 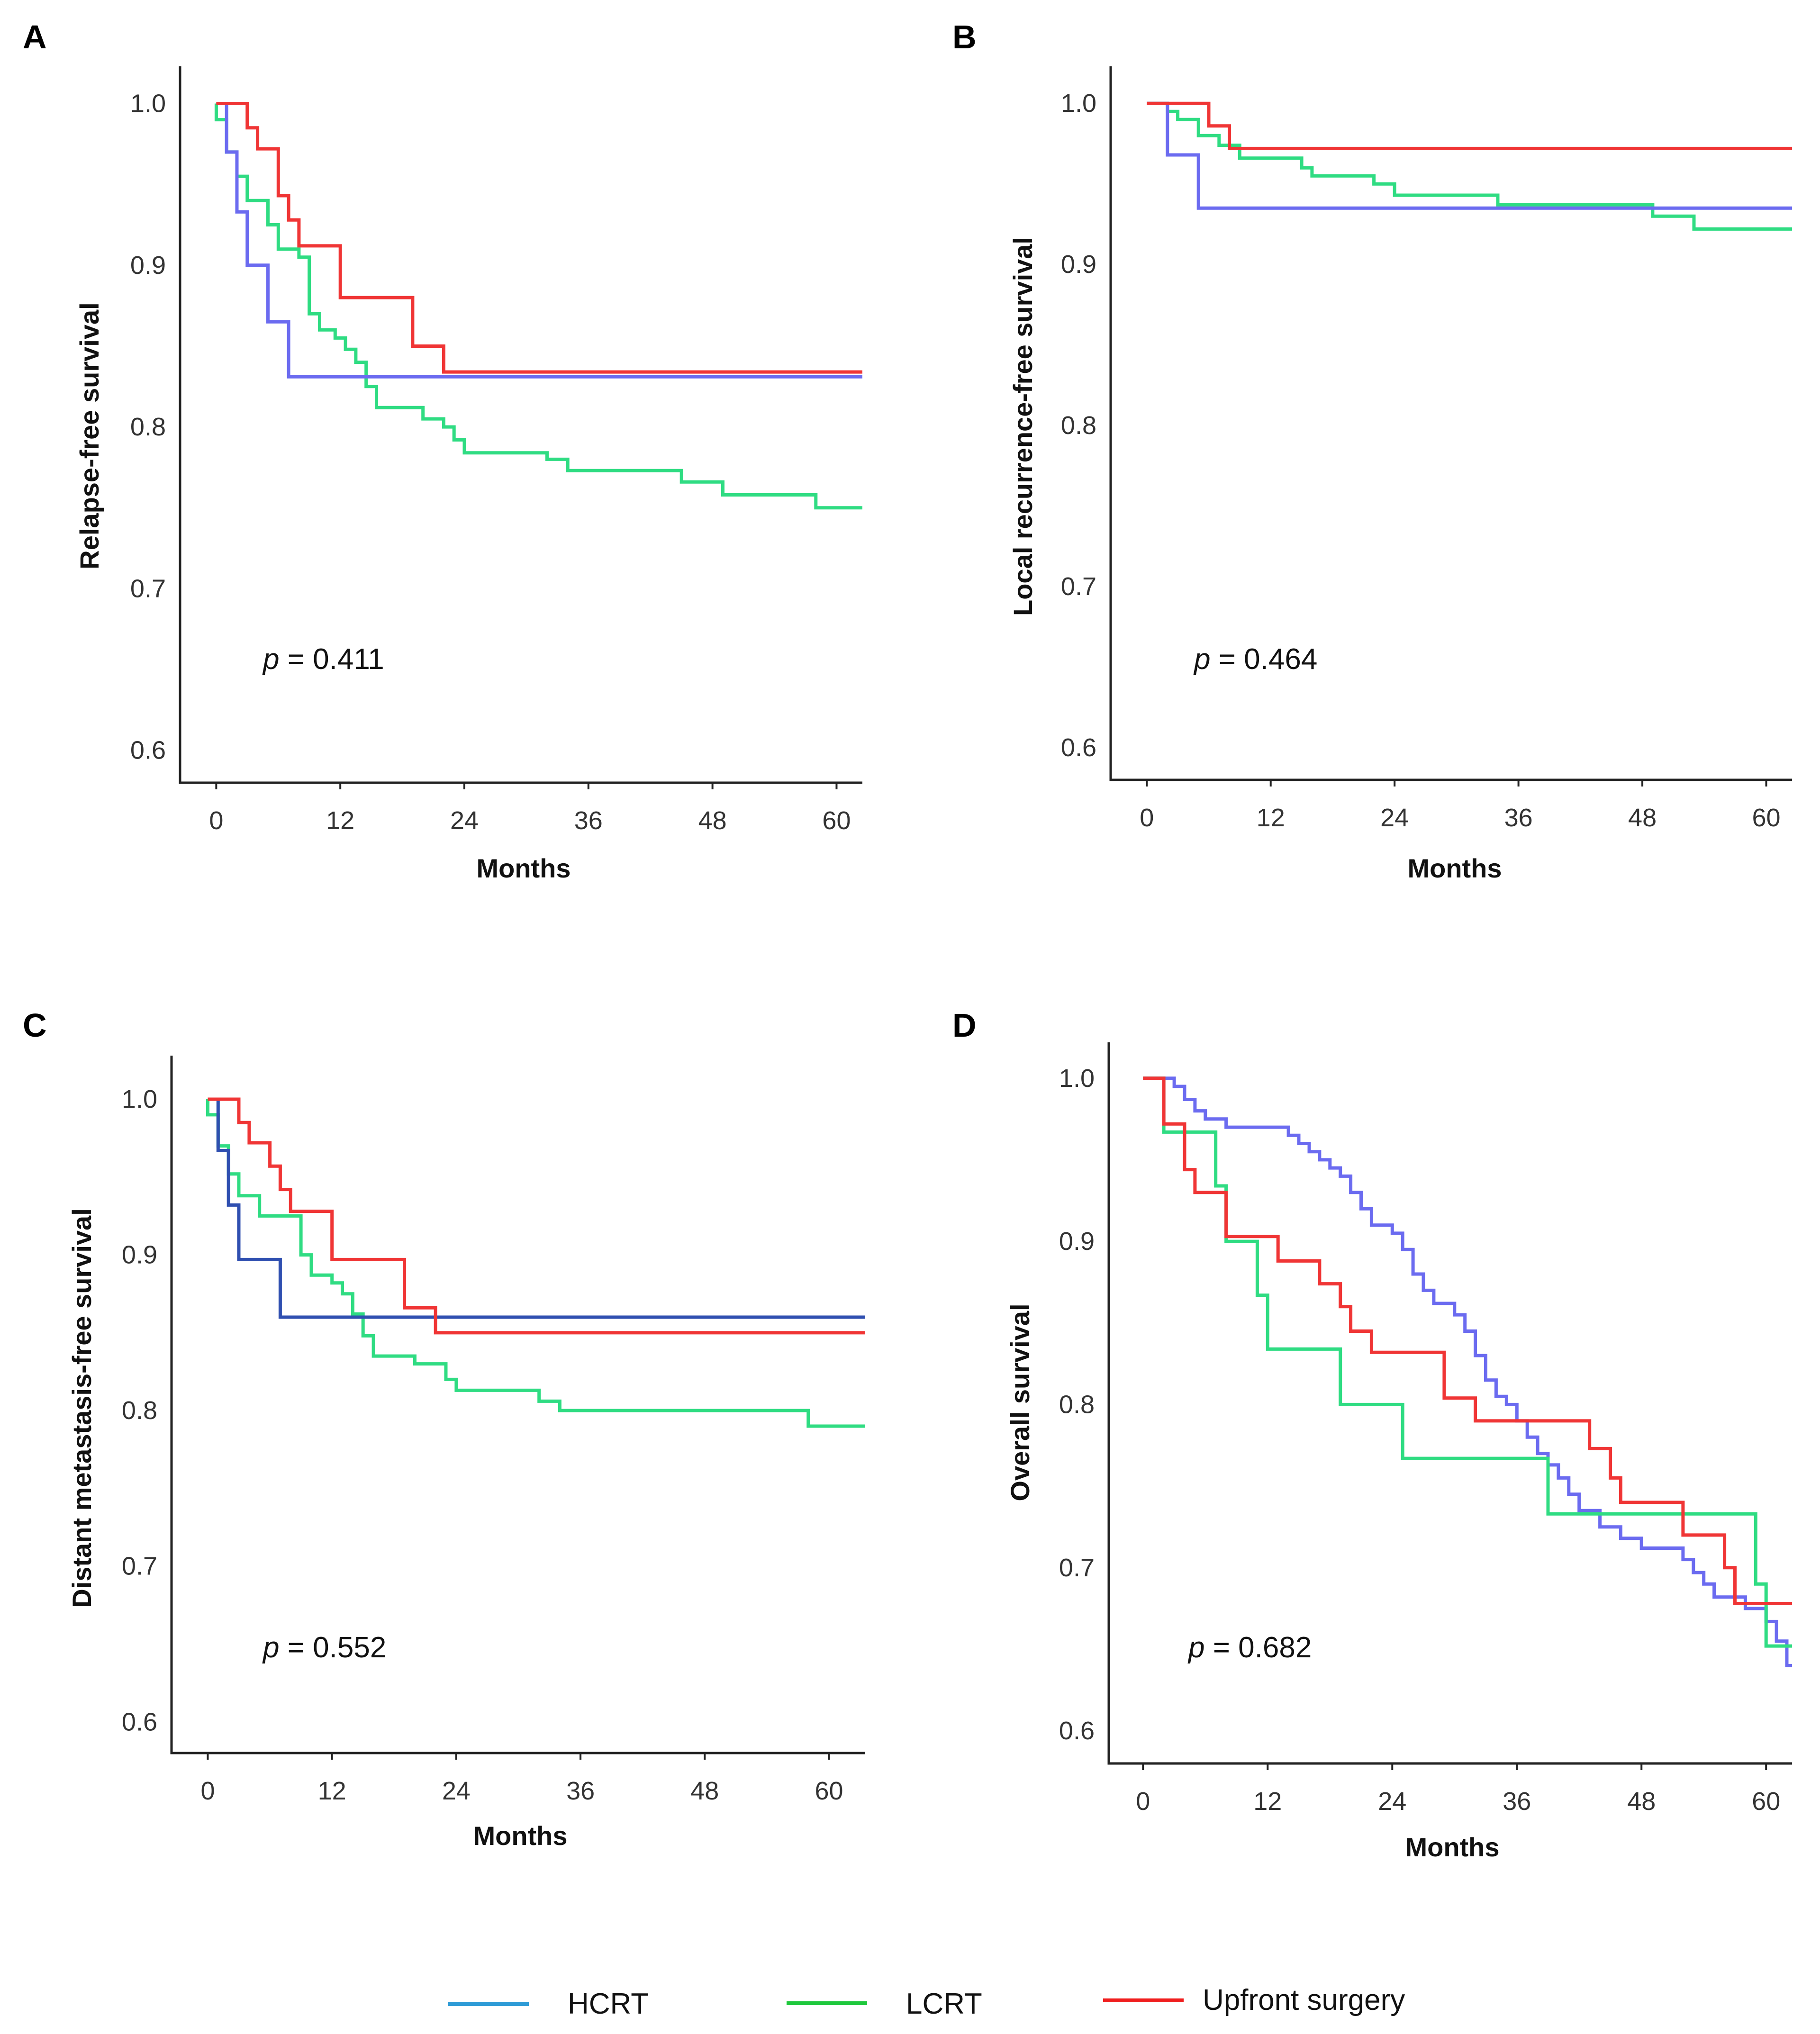 I want to click on panel-letter-b: B, so click(x=964, y=36).